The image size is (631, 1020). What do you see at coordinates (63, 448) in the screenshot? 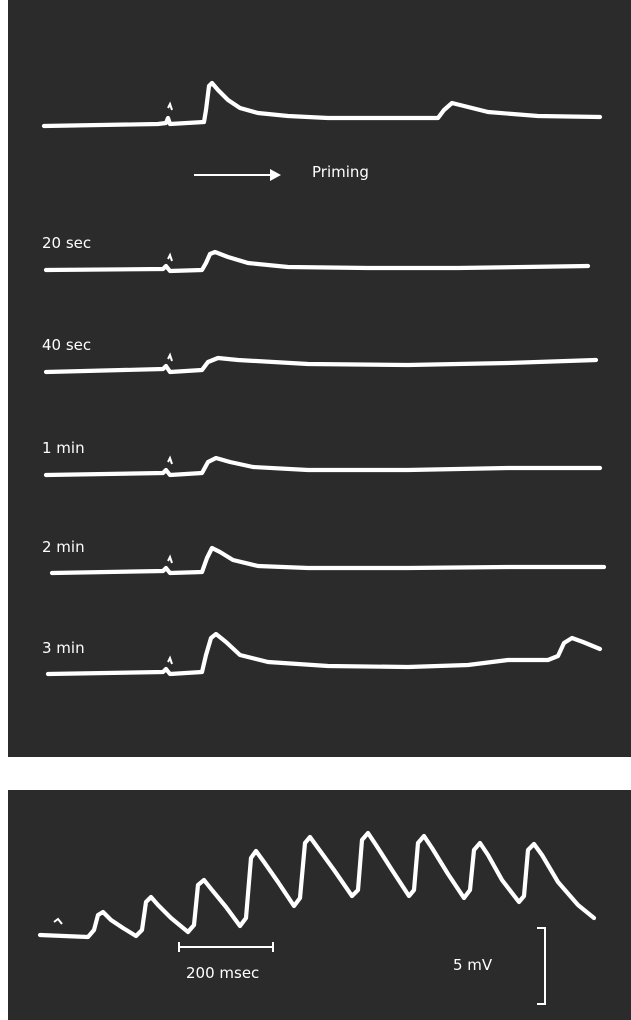
I see `label-1-min: 1 min` at bounding box center [63, 448].